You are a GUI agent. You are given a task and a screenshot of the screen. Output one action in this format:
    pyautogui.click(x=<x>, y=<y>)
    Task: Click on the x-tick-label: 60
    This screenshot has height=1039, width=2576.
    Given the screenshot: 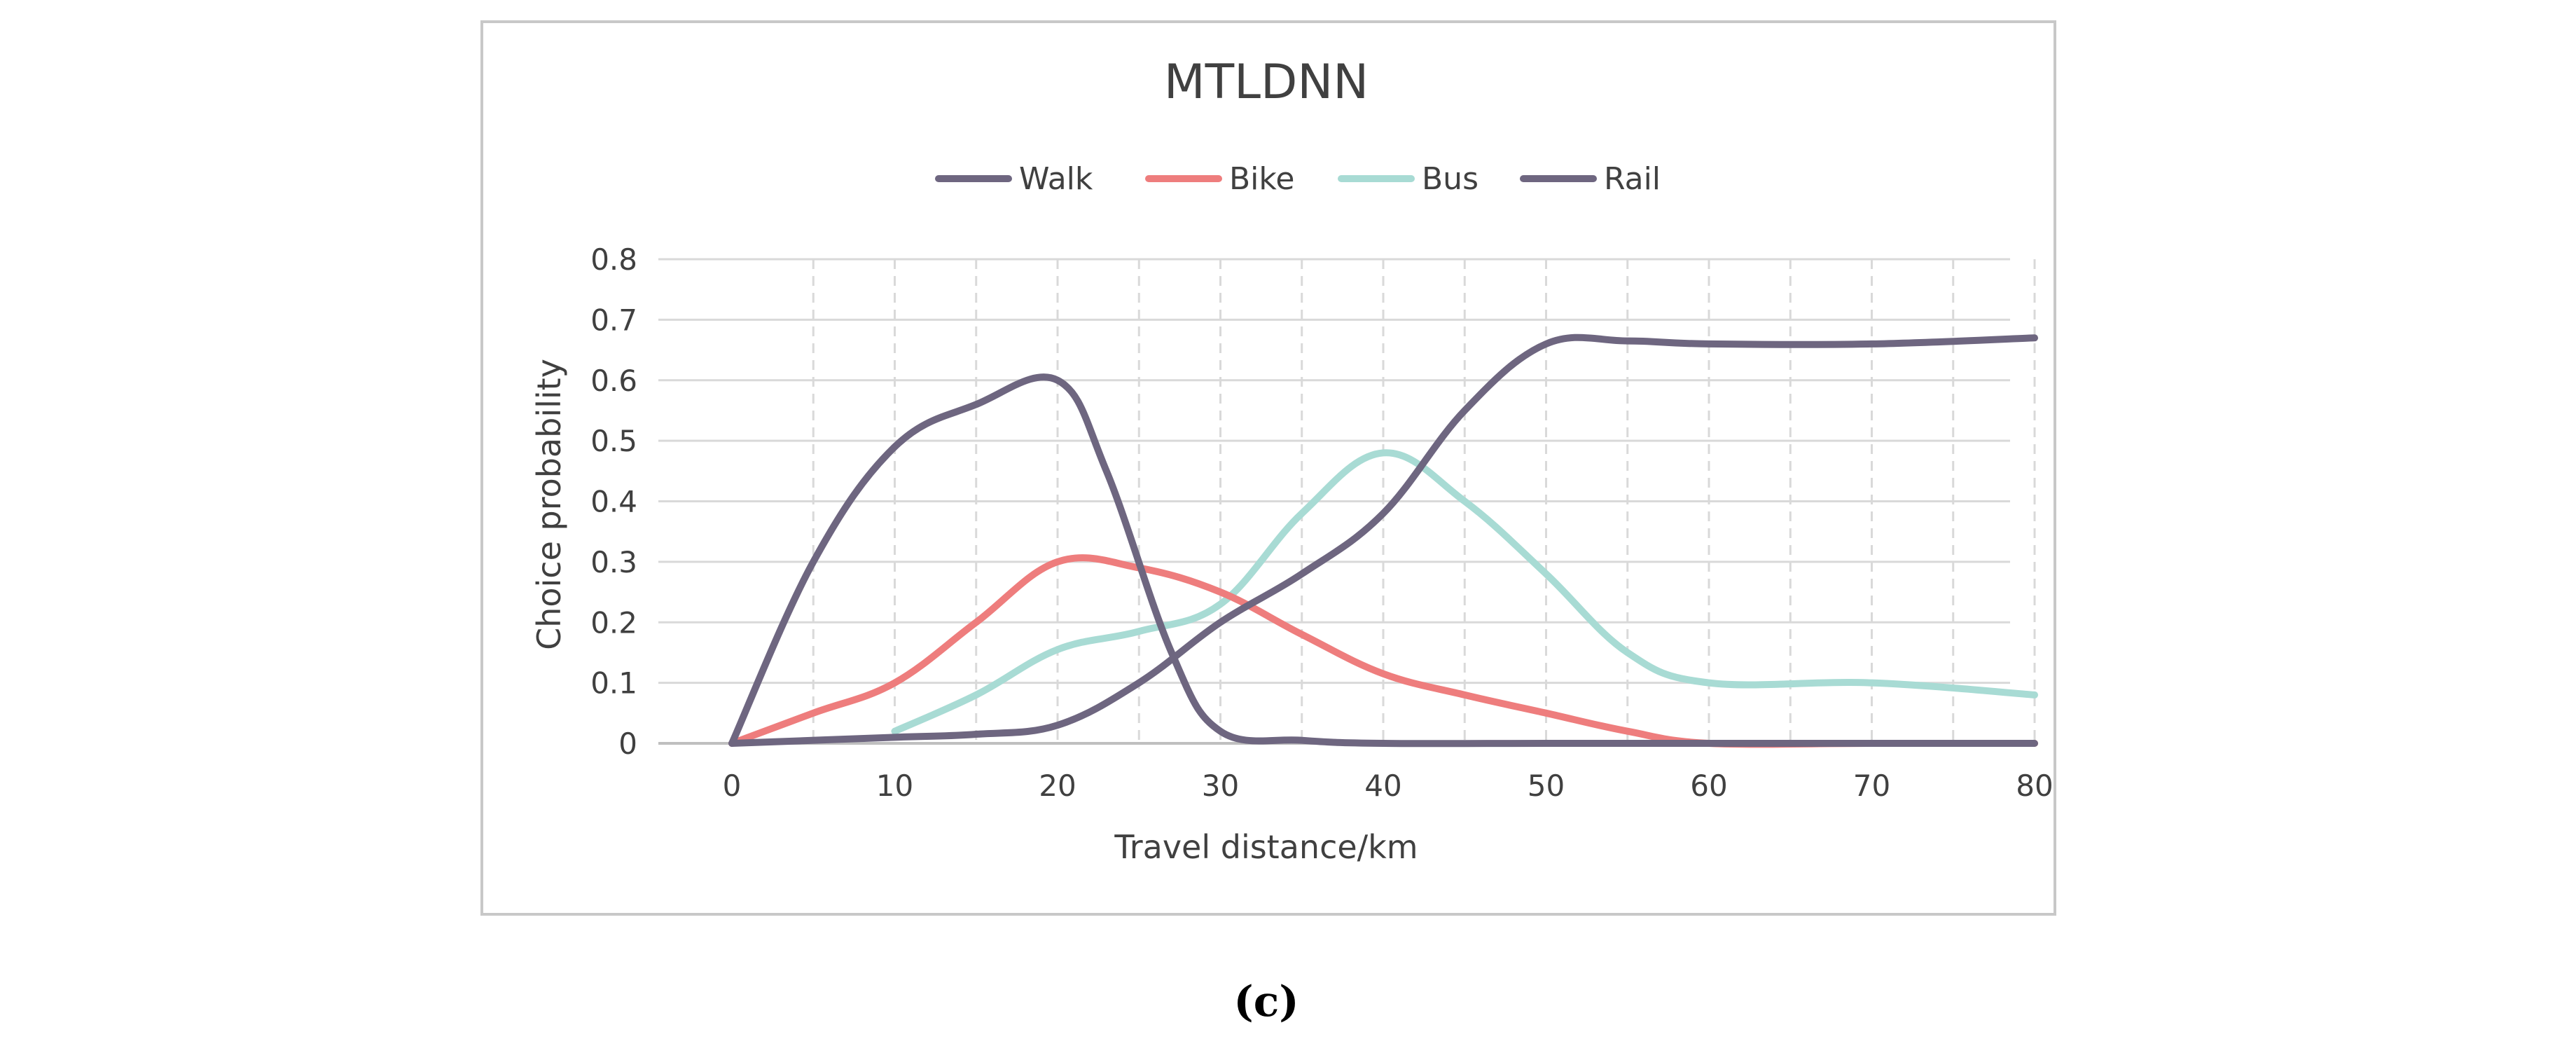 What is the action you would take?
    pyautogui.click(x=1708, y=786)
    